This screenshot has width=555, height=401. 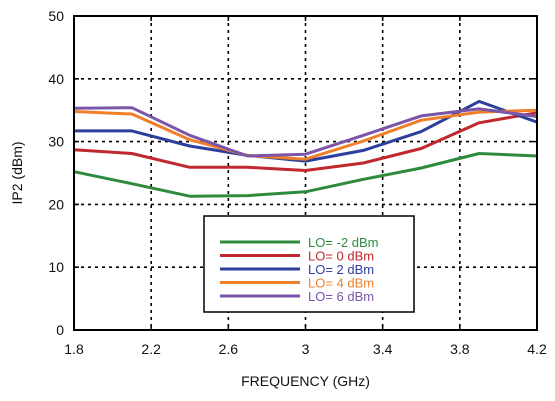 I want to click on y-tick-label: 50, so click(x=56, y=16).